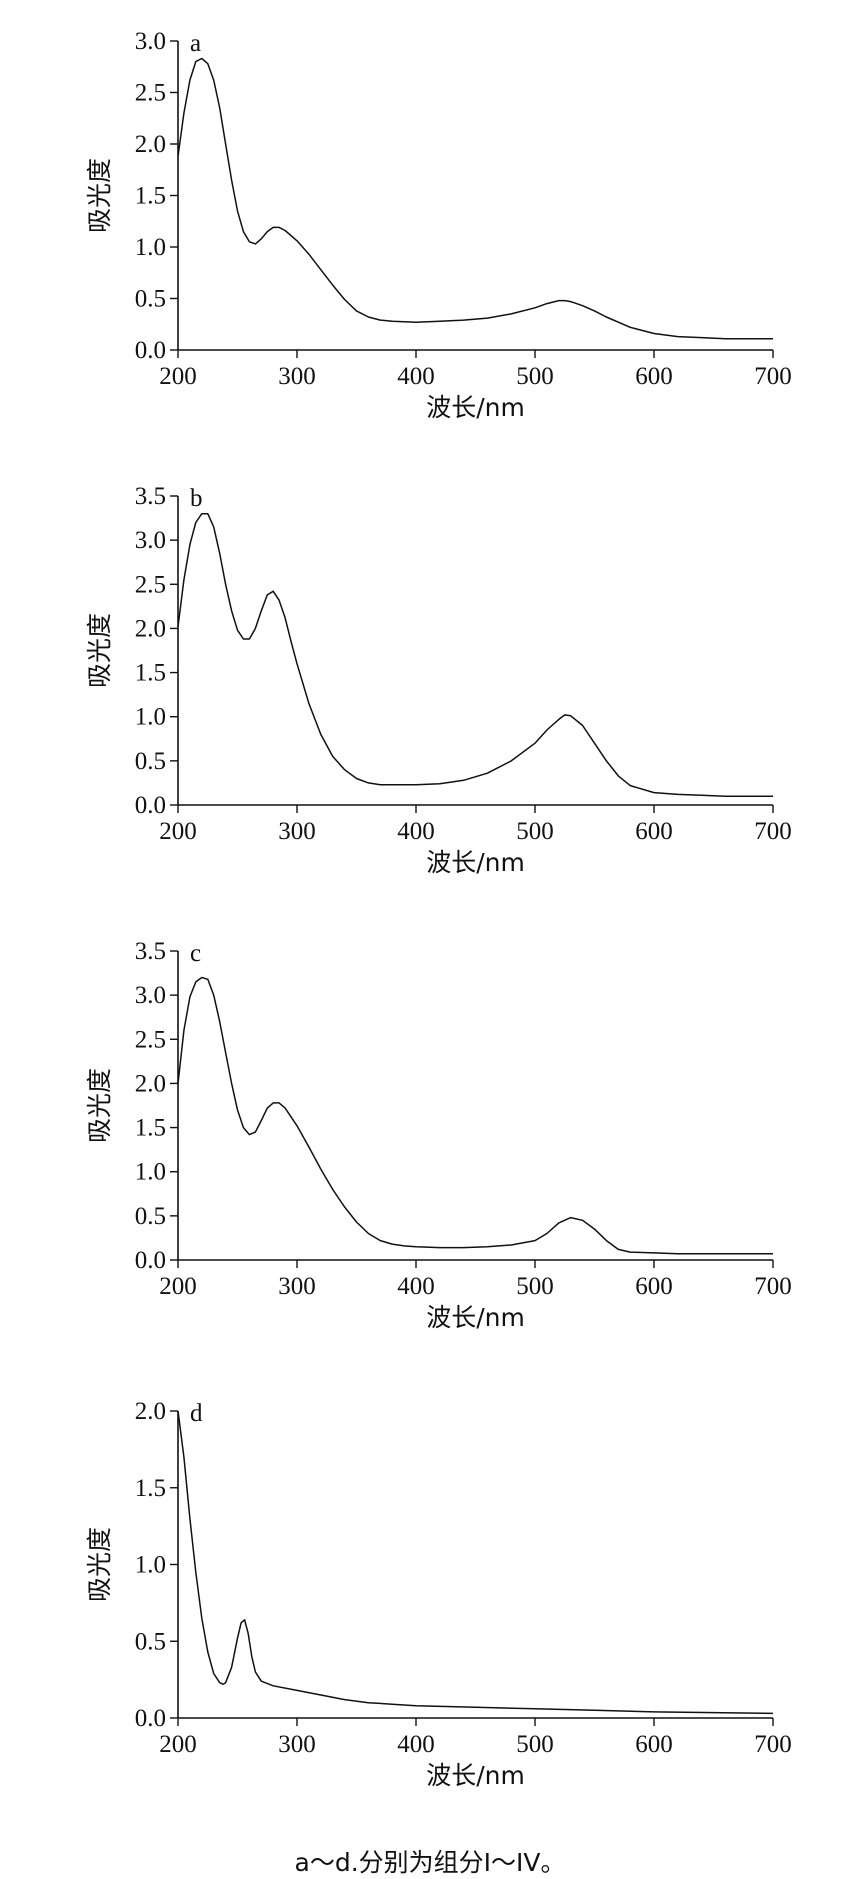 The image size is (860, 1879). Describe the element at coordinates (430, 1862) in the screenshot. I see `figure-caption: a～d.分别为组分I～IV。` at that location.